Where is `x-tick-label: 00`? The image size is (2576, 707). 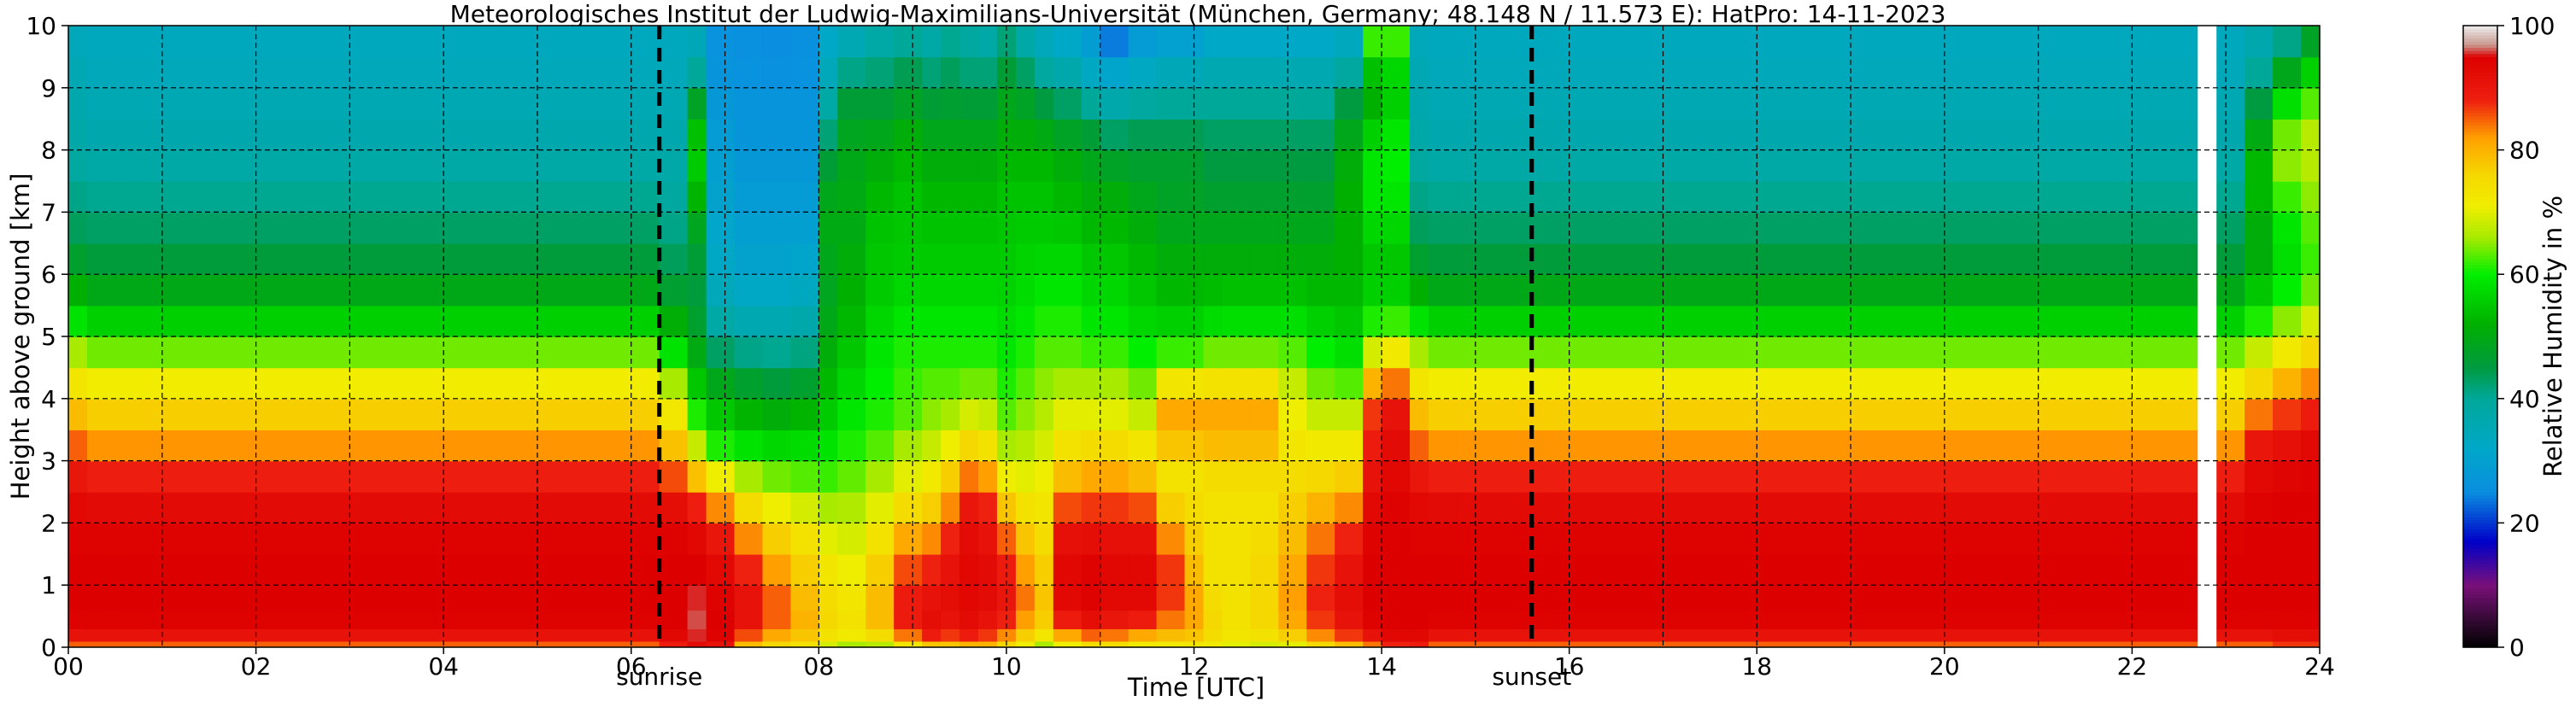
x-tick-label: 00 is located at coordinates (68, 666).